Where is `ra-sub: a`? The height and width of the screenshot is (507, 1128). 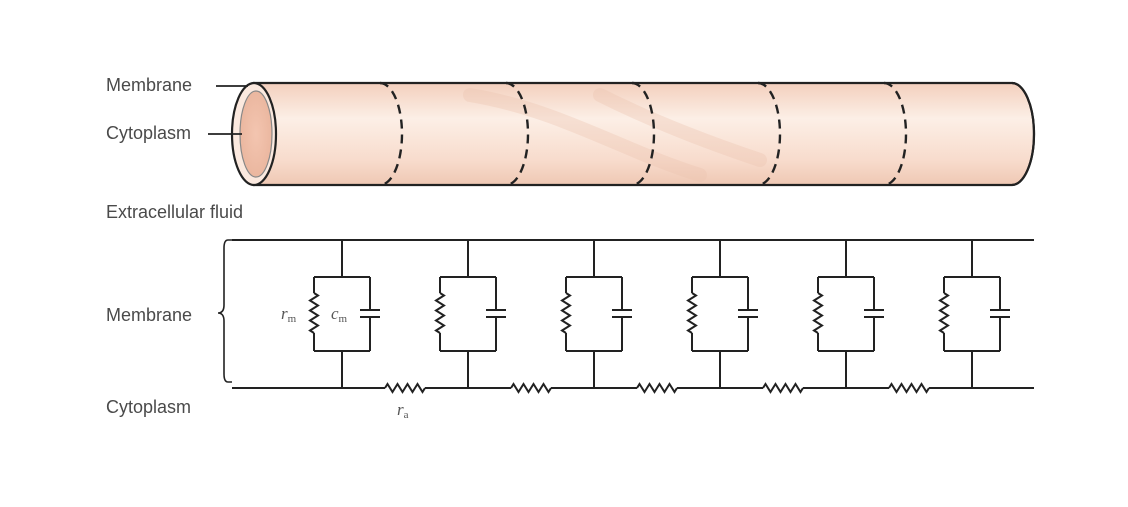 ra-sub: a is located at coordinates (406, 415).